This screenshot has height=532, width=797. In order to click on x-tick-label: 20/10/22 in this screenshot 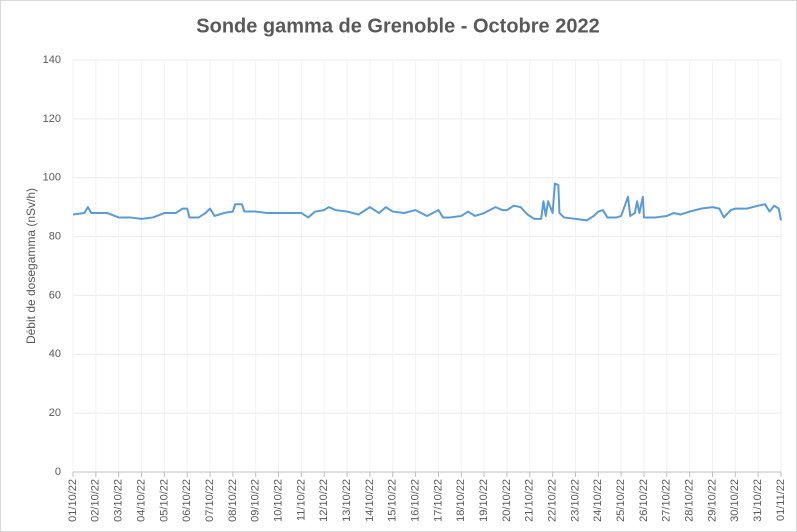, I will do `click(507, 500)`.